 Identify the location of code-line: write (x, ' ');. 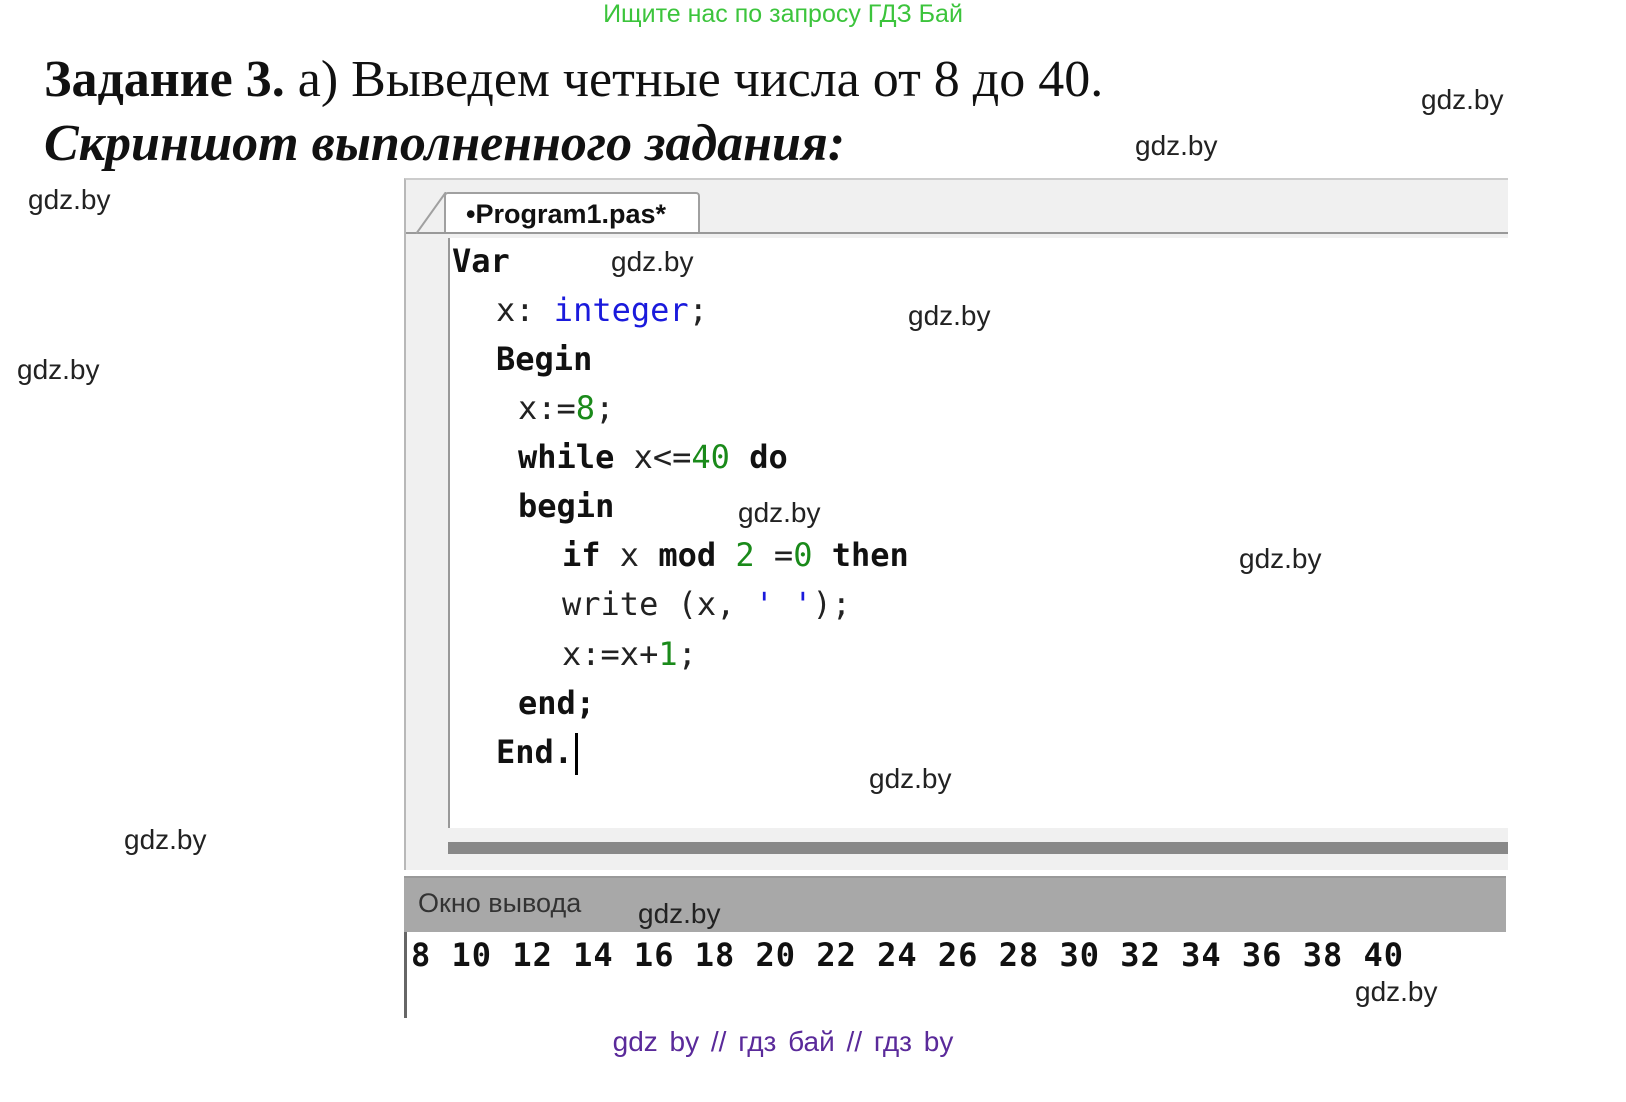
(706, 604).